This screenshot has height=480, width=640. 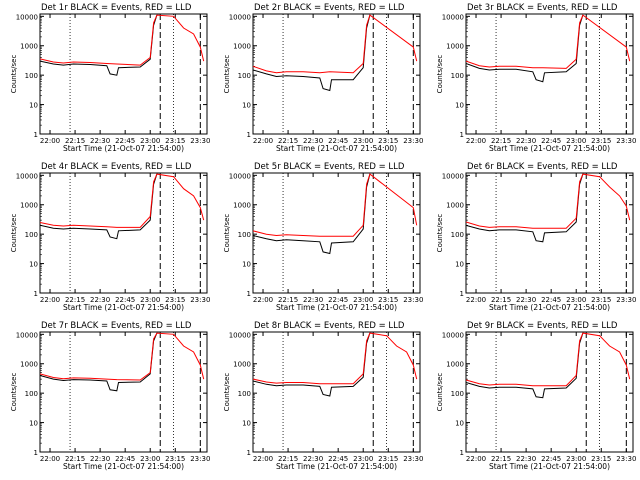 What do you see at coordinates (542, 8) in the screenshot?
I see `panel-title: Det 3r BLACK = Events, RED = LLD` at bounding box center [542, 8].